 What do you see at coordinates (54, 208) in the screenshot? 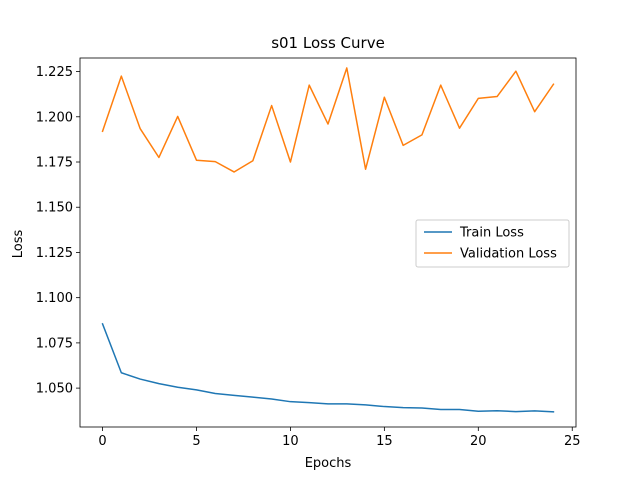
I see `y-tick-label: 1.150` at bounding box center [54, 208].